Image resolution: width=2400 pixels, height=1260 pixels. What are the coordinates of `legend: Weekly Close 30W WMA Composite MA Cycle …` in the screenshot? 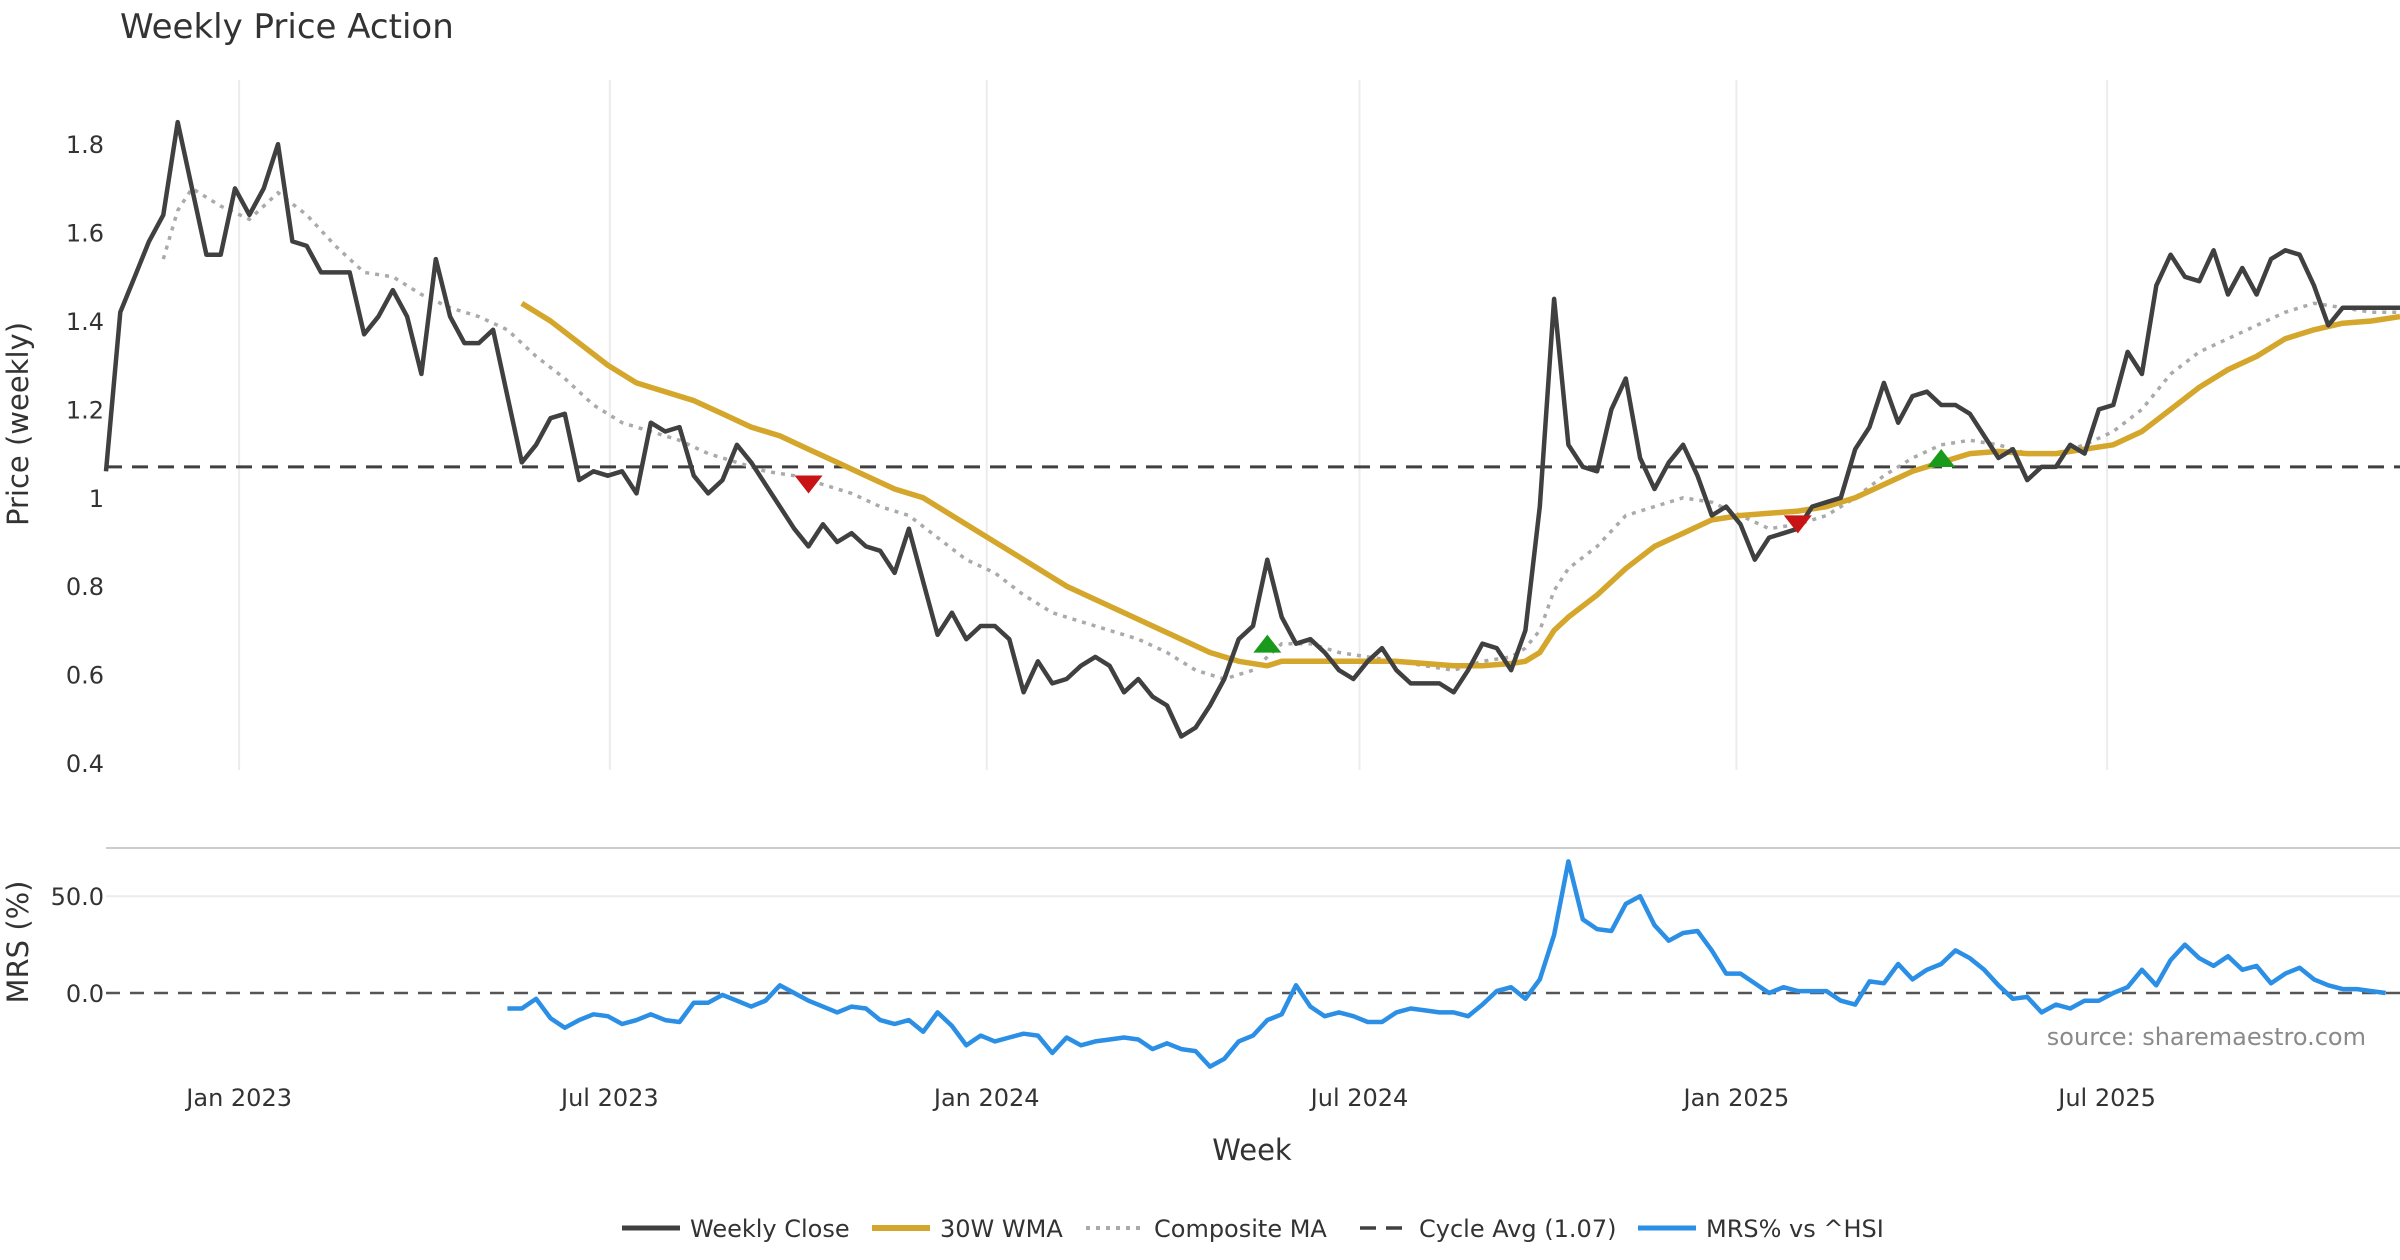 It's located at (1253, 1229).